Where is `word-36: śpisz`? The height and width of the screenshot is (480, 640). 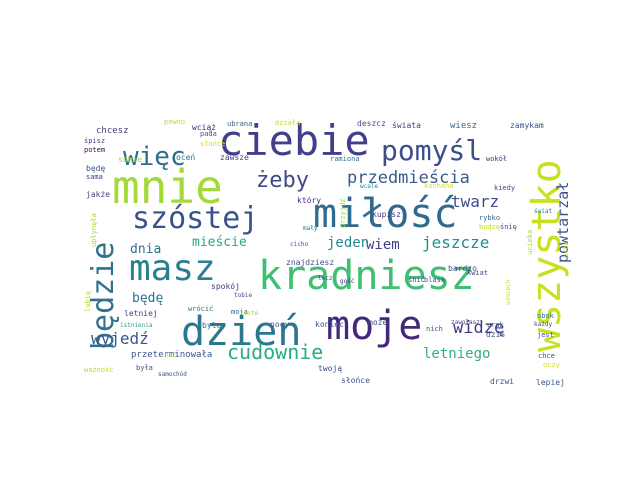 word-36: śpisz is located at coordinates (94, 141).